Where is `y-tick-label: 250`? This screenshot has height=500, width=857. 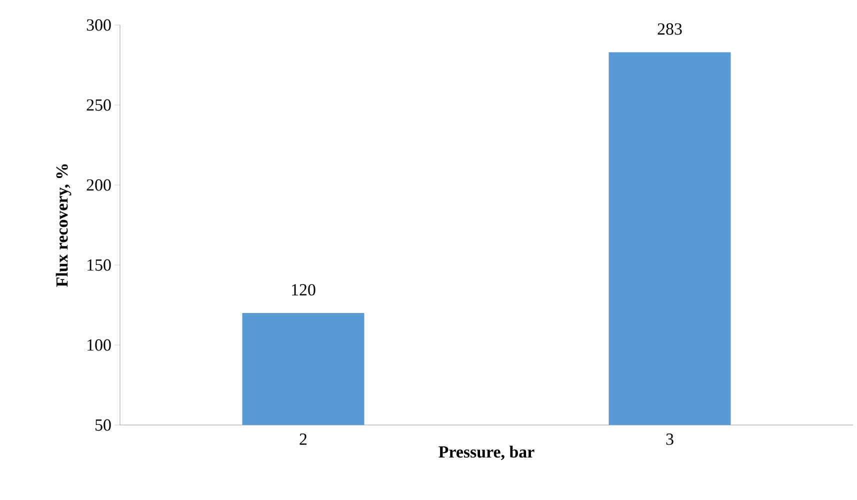
y-tick-label: 250 is located at coordinates (98, 105).